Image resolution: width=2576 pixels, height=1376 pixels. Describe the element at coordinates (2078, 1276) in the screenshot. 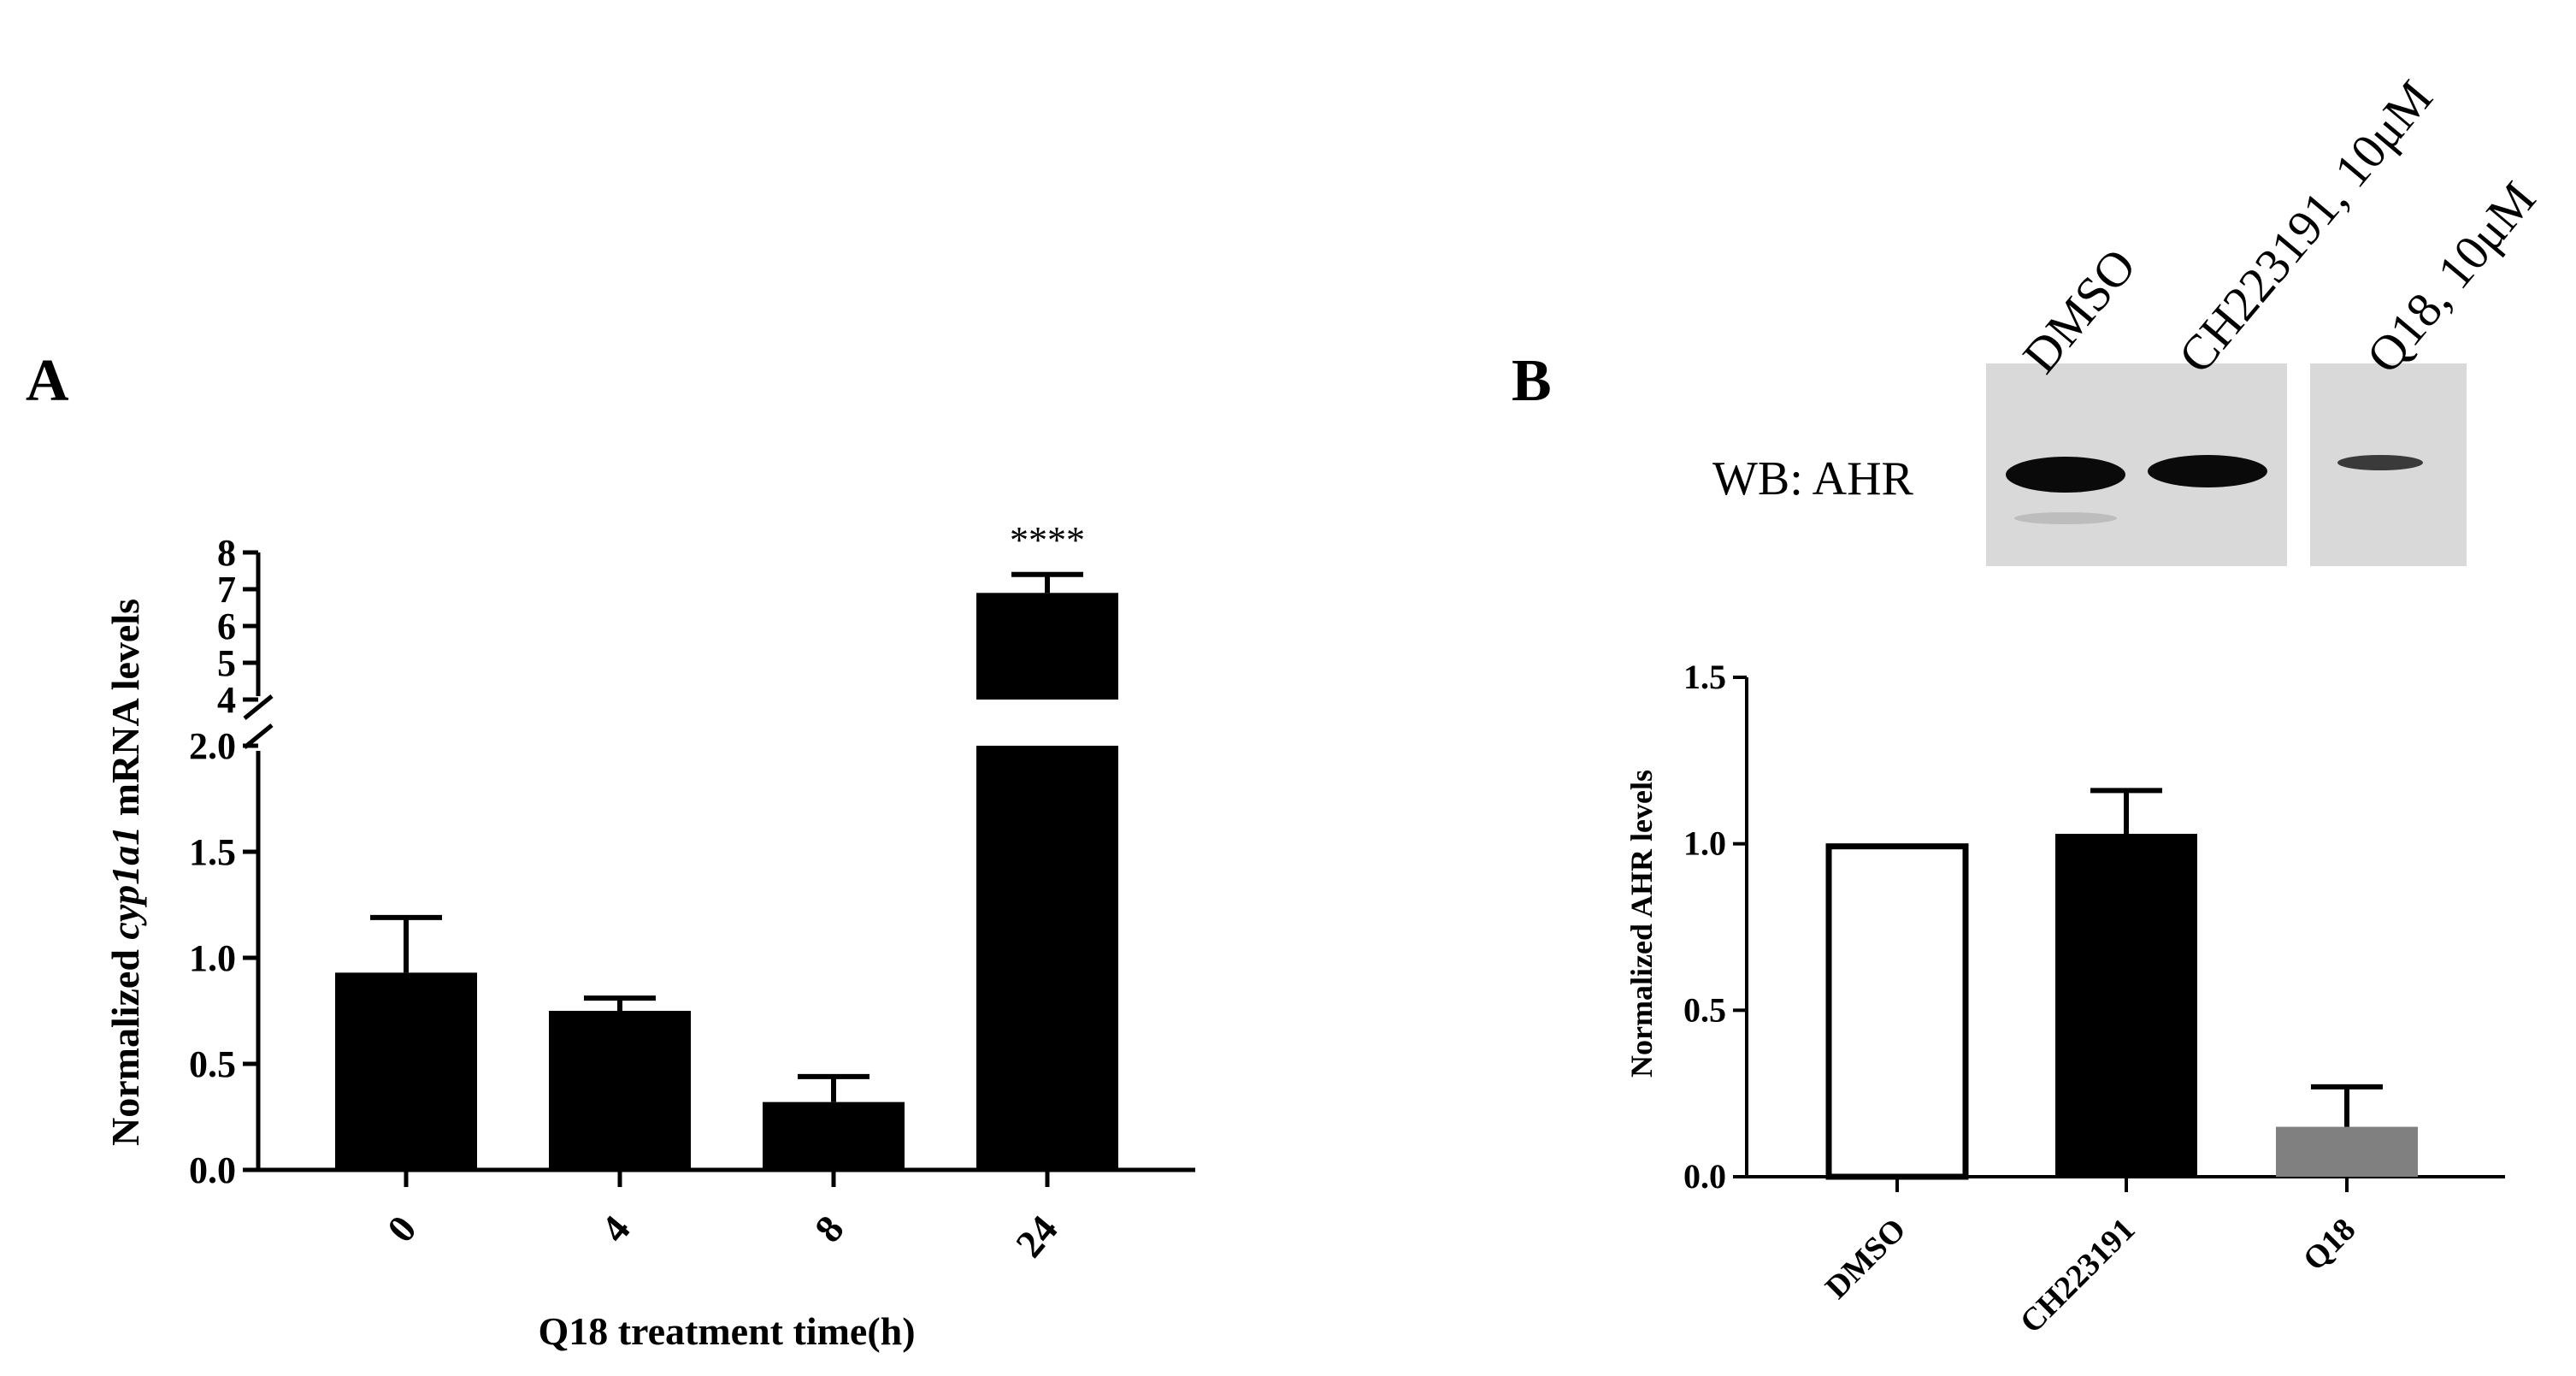

I see `chart-b-x-tick-label: CH223191` at that location.